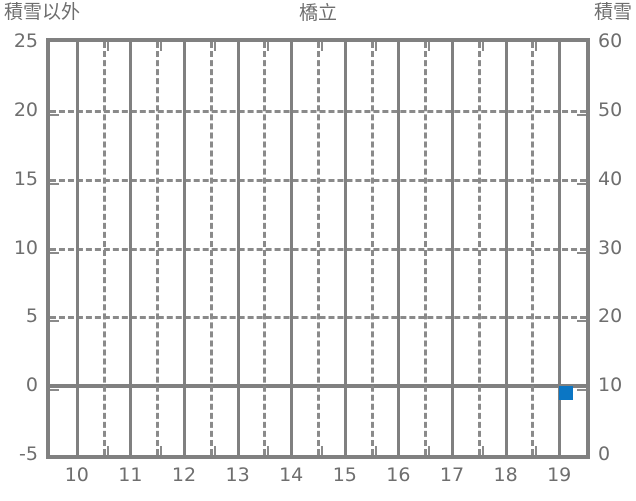  Describe the element at coordinates (130, 475) in the screenshot. I see `x-axis-tick-label: 11` at that location.